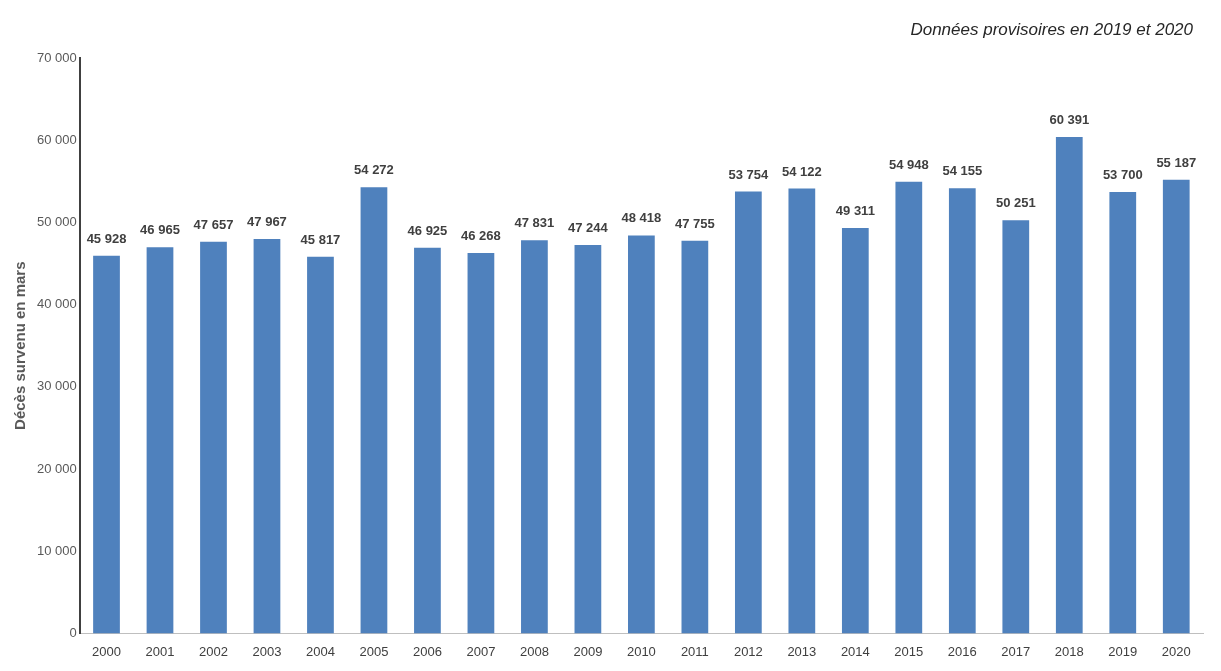 The image size is (1221, 671). What do you see at coordinates (160, 230) in the screenshot?
I see `data-label: 46 965` at bounding box center [160, 230].